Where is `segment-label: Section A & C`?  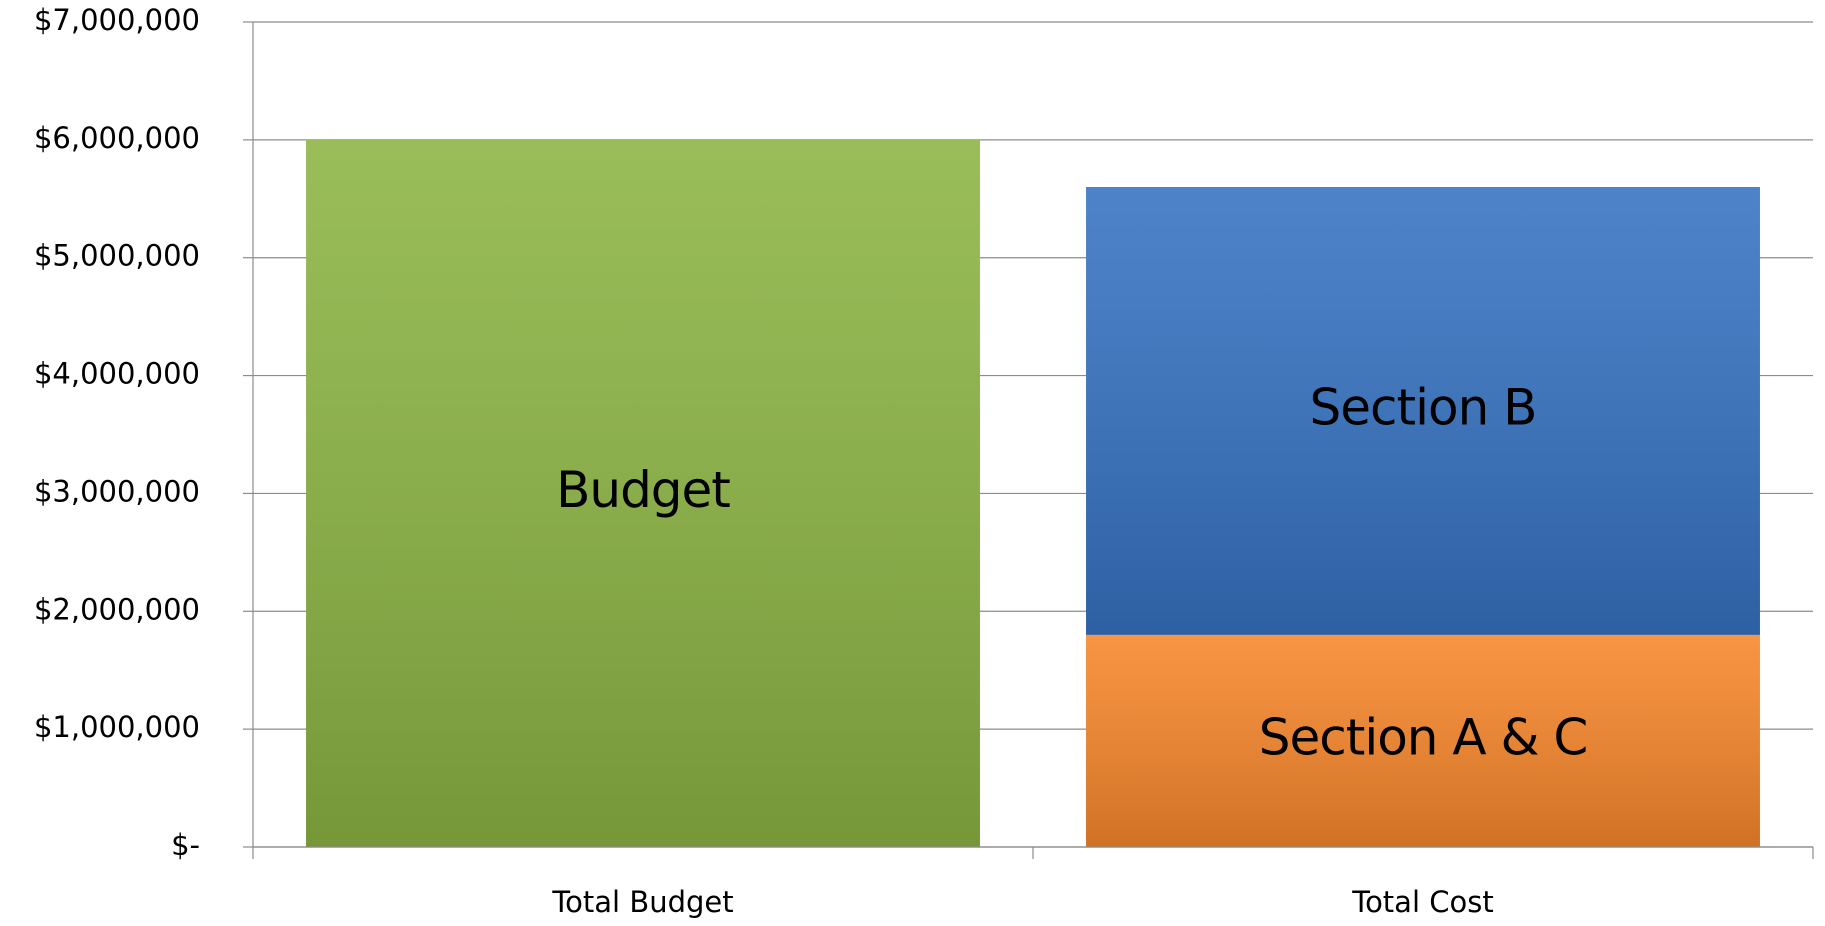 segment-label: Section A & C is located at coordinates (1423, 737).